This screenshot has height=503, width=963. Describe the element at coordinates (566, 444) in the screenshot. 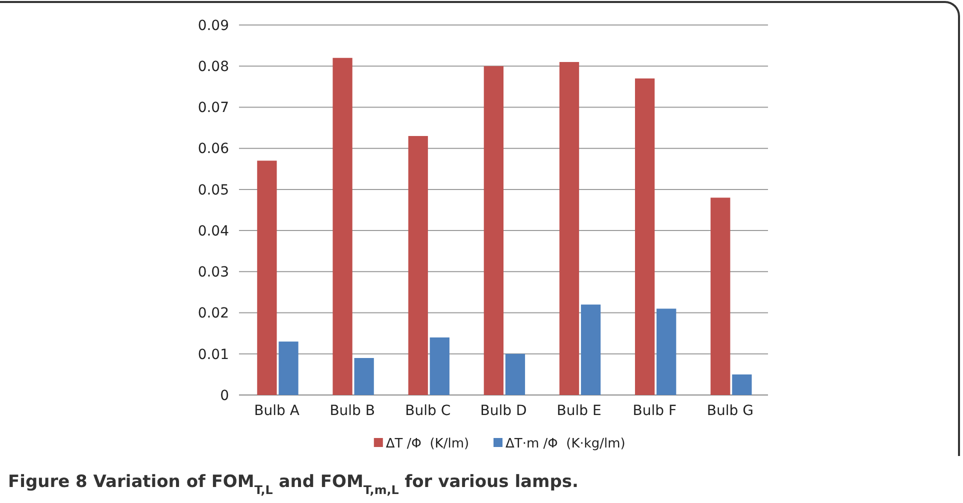

I see `legend-label: ΔT·m /Φ (K·kg/lm)` at that location.